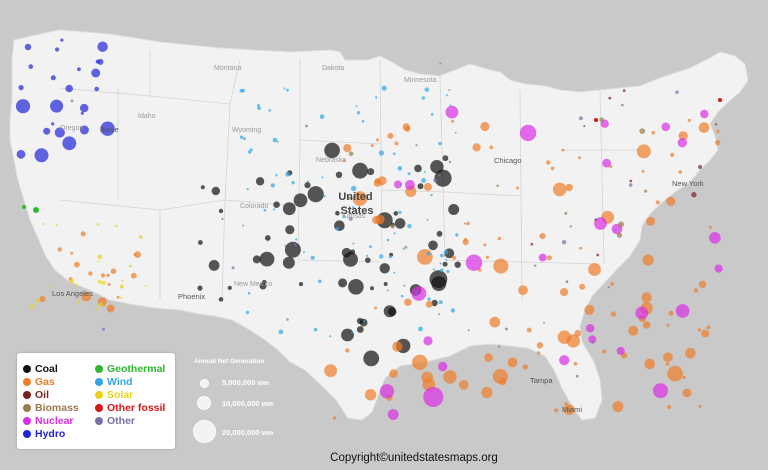 The width and height of the screenshot is (768, 470). I want to click on size-value: 20,000,000, so click(241, 432).